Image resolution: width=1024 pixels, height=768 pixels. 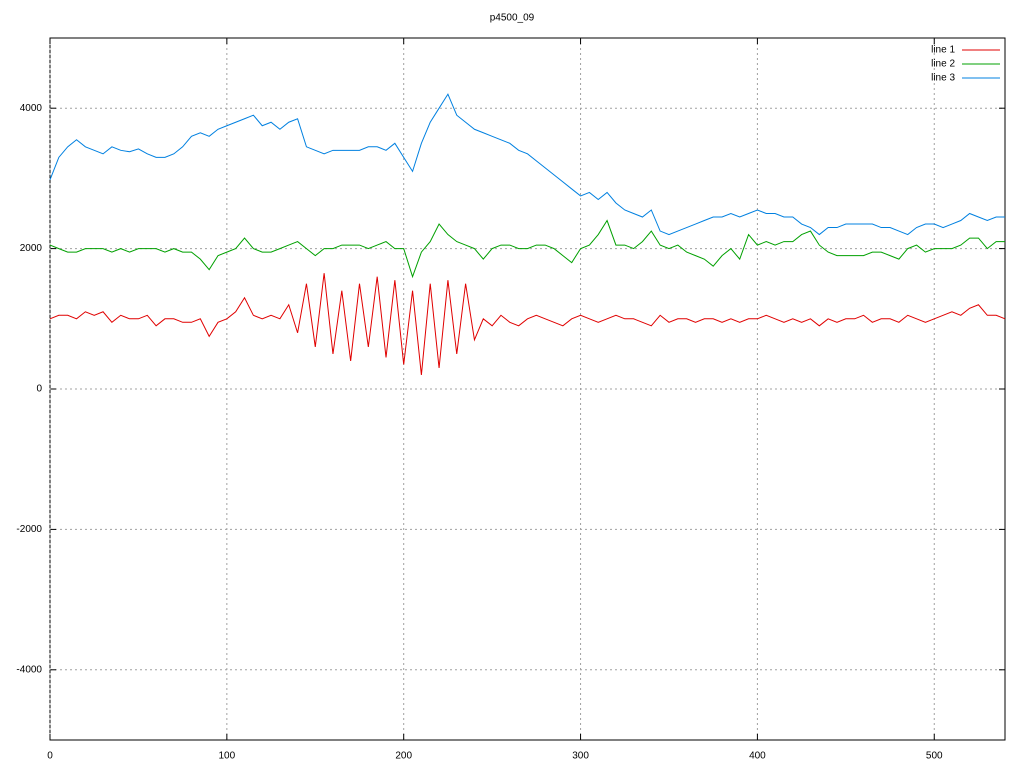 What do you see at coordinates (934, 756) in the screenshot?
I see `x-tick-label: 500` at bounding box center [934, 756].